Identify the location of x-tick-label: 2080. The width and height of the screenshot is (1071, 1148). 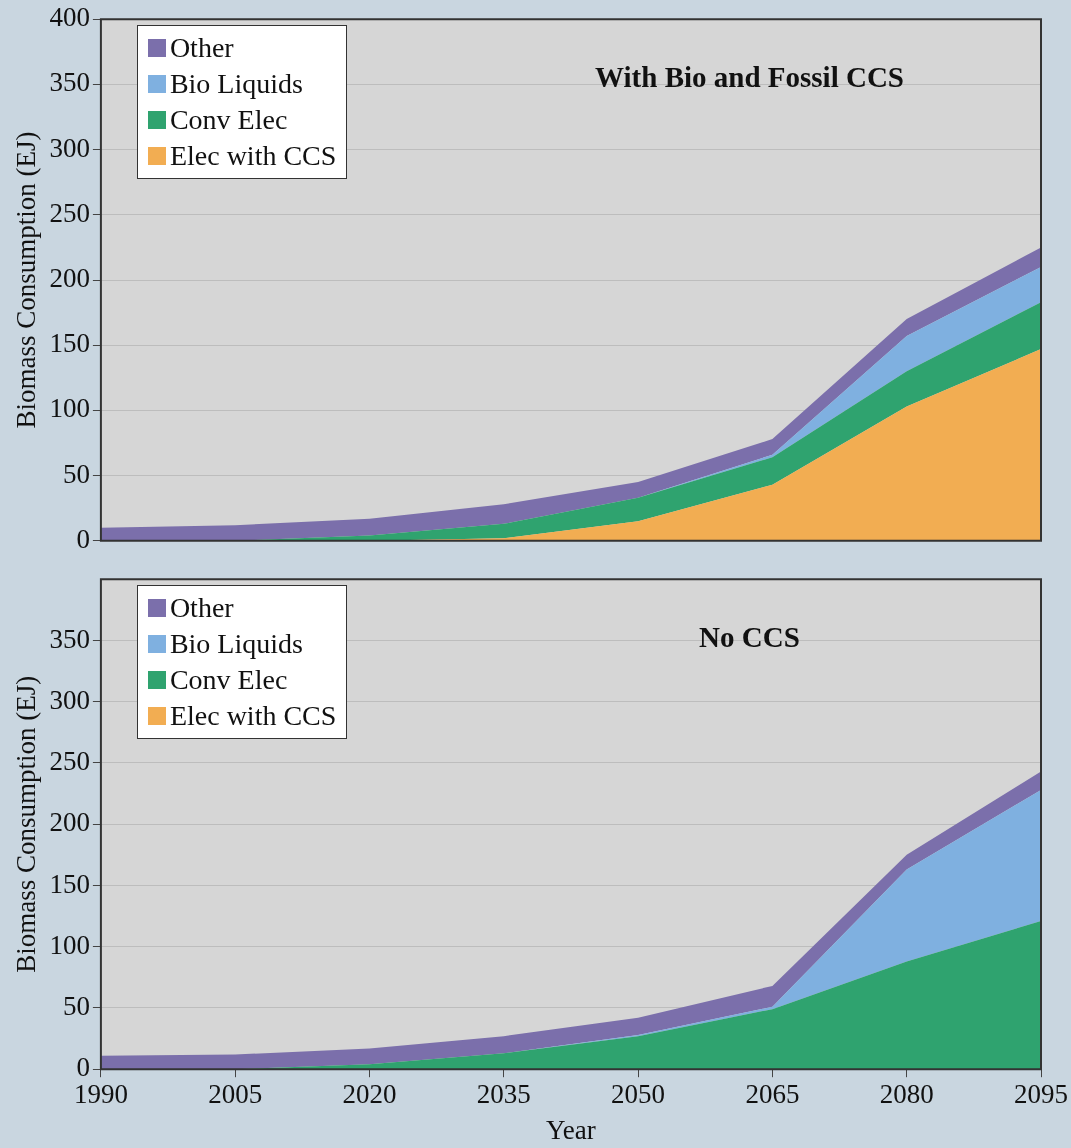
(906, 1094).